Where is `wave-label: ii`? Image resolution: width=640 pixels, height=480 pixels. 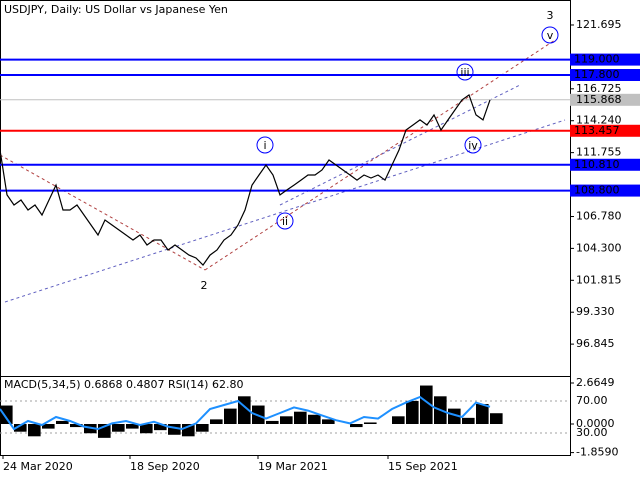 wave-label: ii is located at coordinates (285, 221).